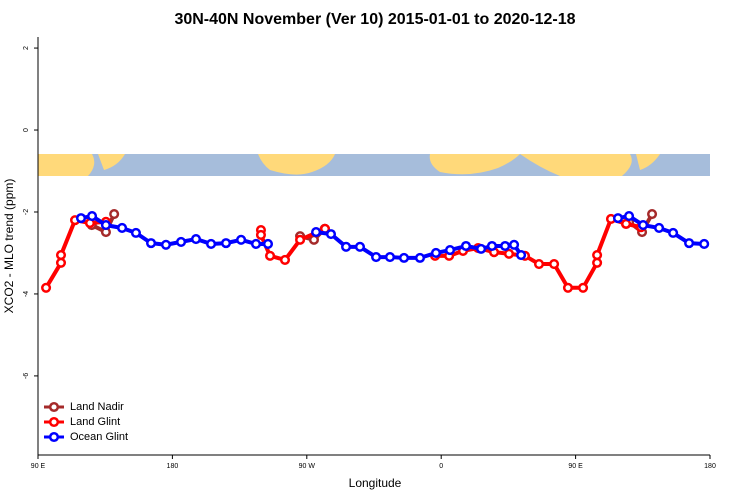 Image resolution: width=750 pixels, height=500 pixels. What do you see at coordinates (99, 437) in the screenshot?
I see `legend-label: Ocean Glint` at bounding box center [99, 437].